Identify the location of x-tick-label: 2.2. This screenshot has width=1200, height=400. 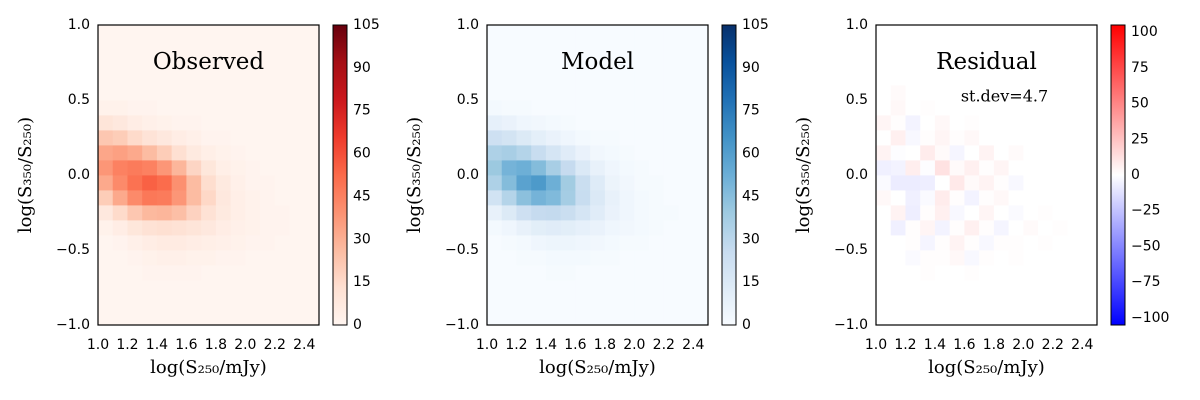
(1053, 345).